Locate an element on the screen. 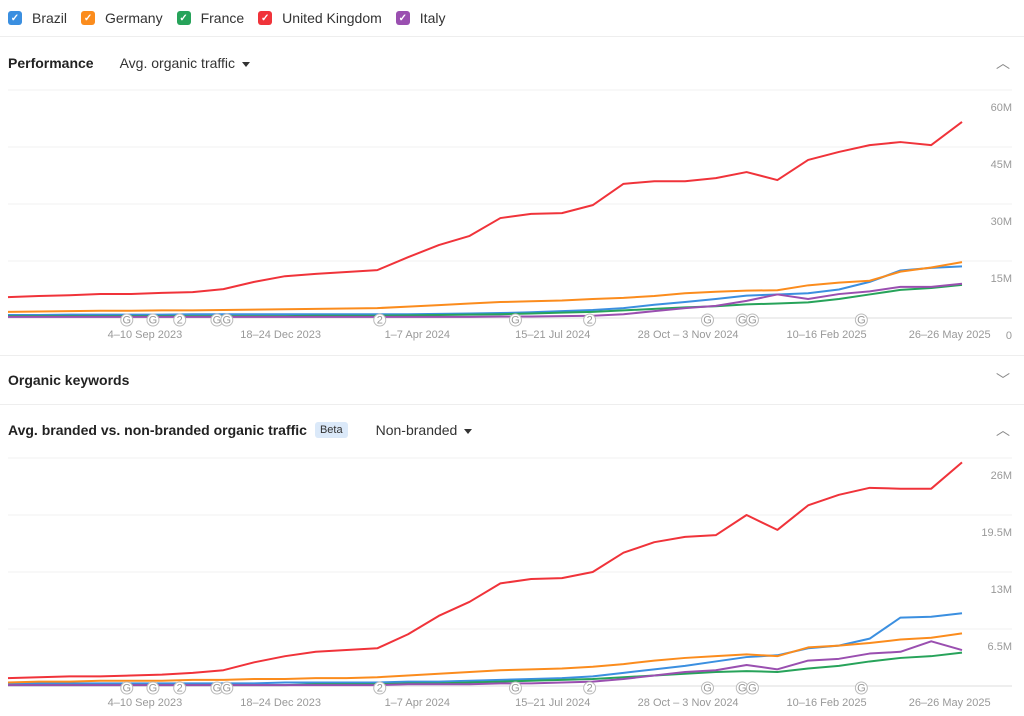 The image size is (1024, 716). legend-item-germany: ✓ Germany is located at coordinates (122, 18).